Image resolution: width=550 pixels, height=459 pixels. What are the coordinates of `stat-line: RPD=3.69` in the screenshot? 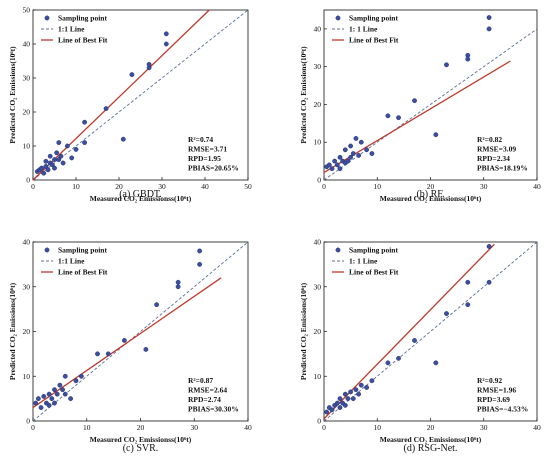 It's located at (493, 399).